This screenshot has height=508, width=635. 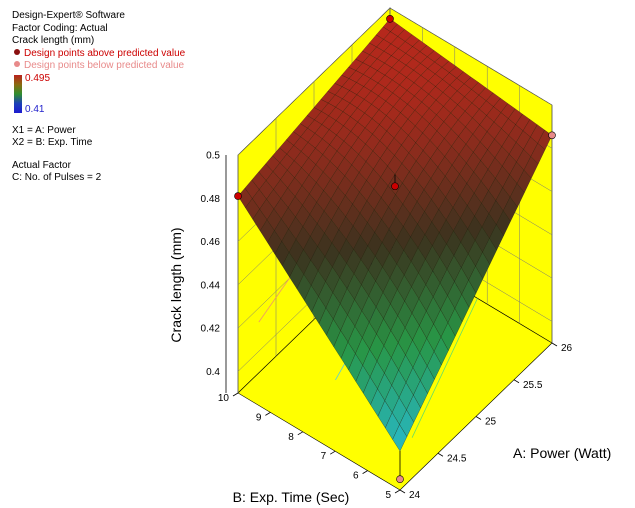 I want to click on software-label: Design-Expert® Software, so click(x=68, y=15).